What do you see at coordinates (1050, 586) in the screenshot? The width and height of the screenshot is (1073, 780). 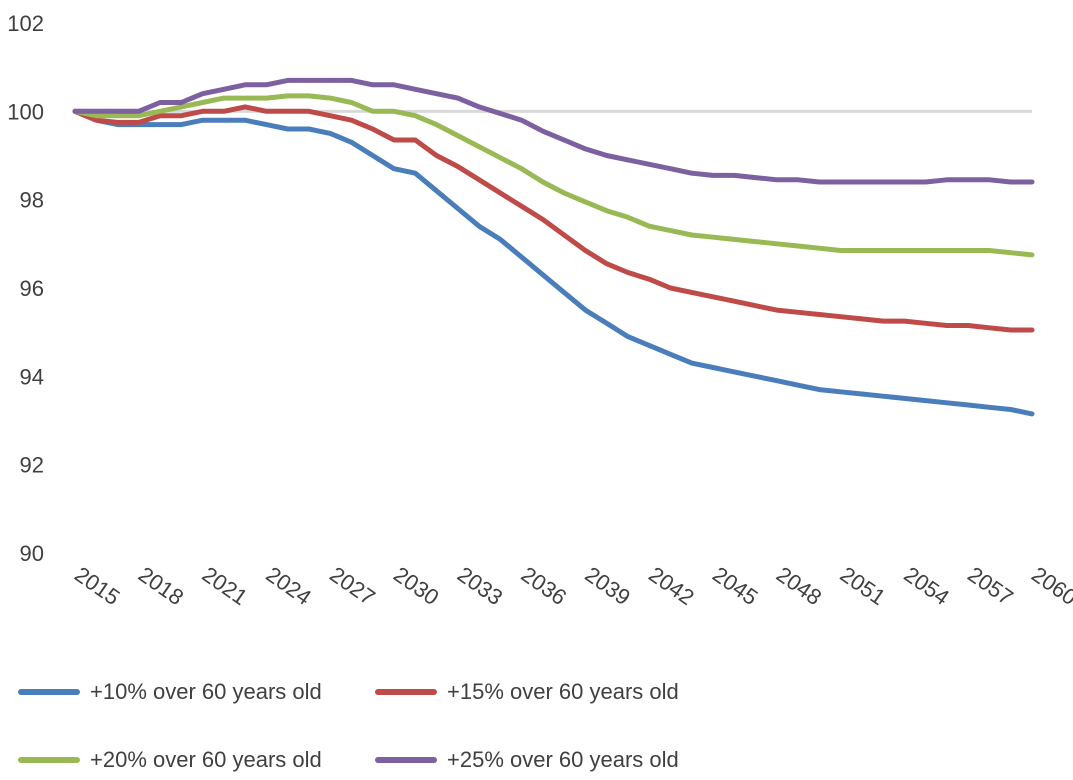 I see `x-tick-label: 2060` at bounding box center [1050, 586].